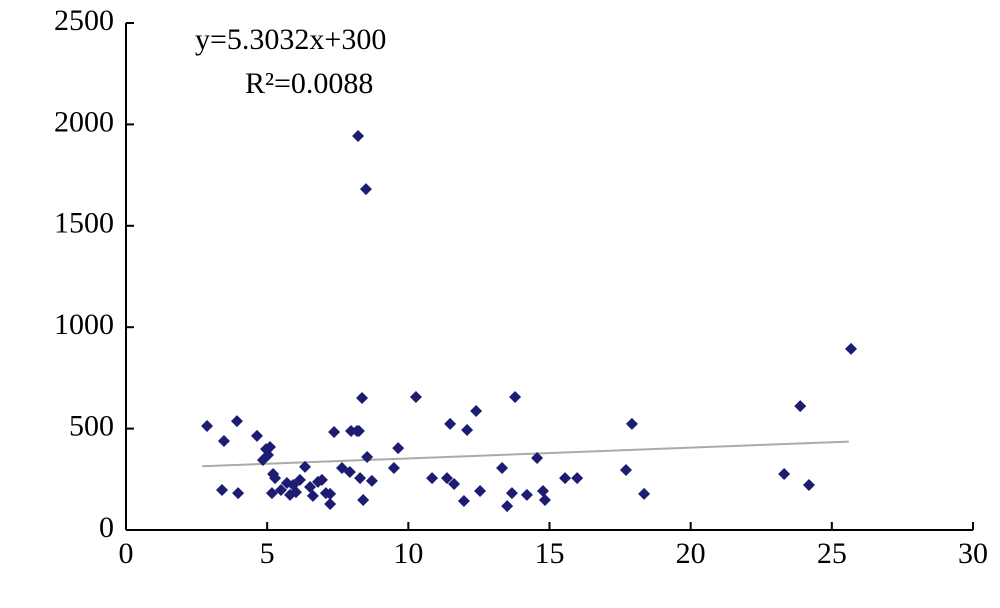  What do you see at coordinates (84, 121) in the screenshot?
I see `y-tick-label: 2000` at bounding box center [84, 121].